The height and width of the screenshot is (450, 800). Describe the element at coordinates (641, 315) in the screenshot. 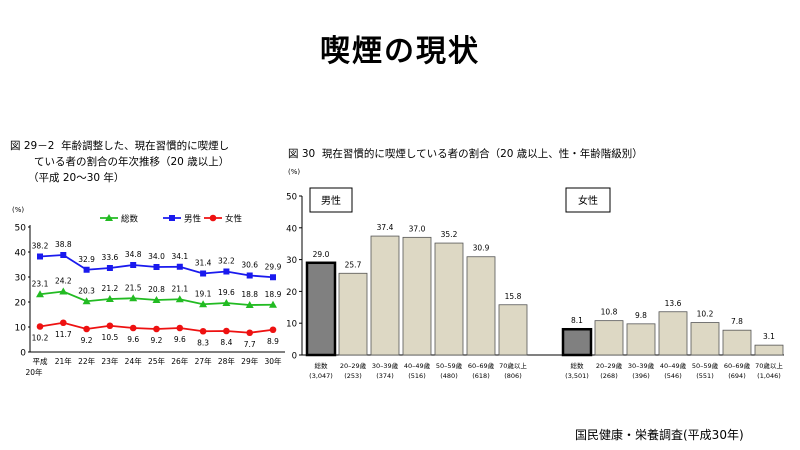

I see `bar-chart-data-label: 9.8` at that location.